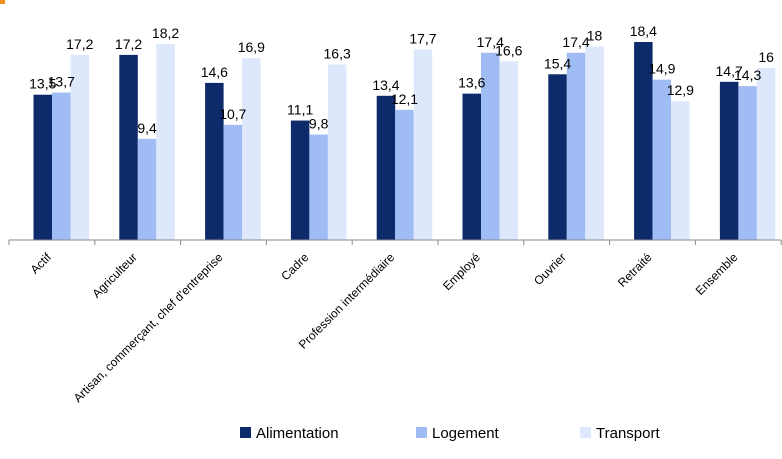 The height and width of the screenshot is (459, 782). I want to click on bar-alimentation-agriculteur, so click(128, 147).